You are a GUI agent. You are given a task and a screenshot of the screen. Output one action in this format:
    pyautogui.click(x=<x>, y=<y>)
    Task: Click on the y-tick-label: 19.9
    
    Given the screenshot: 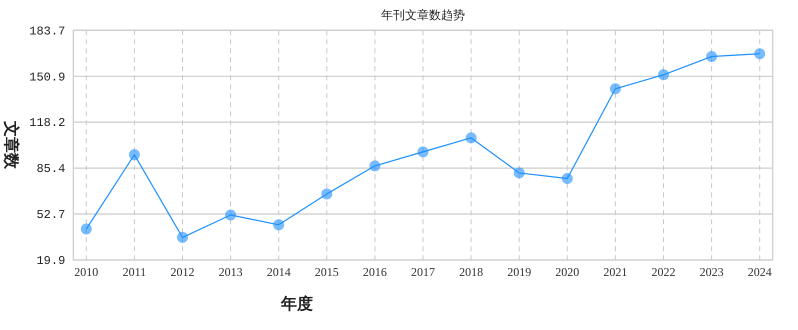 What is the action you would take?
    pyautogui.click(x=51, y=261)
    